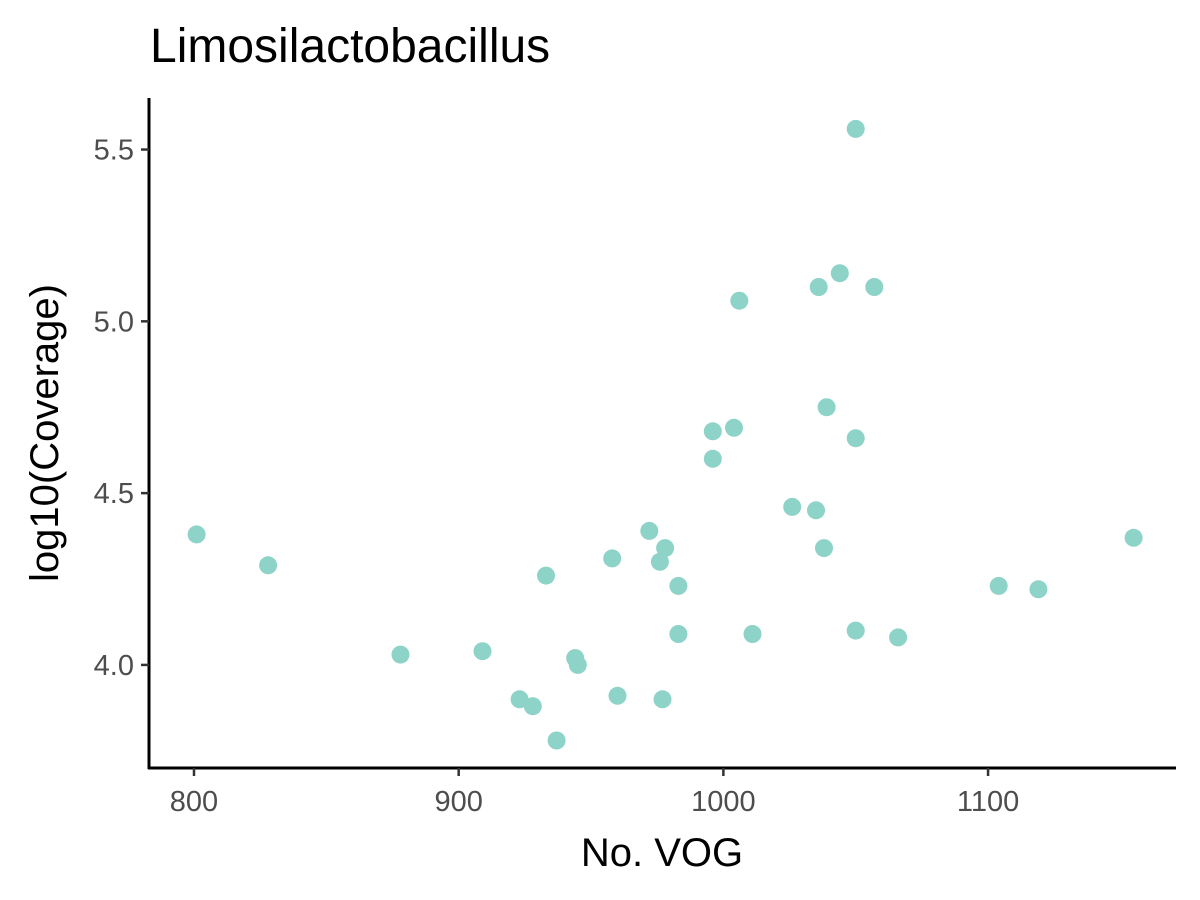  Describe the element at coordinates (662, 853) in the screenshot. I see `x-axis-title: No. VOG` at that location.